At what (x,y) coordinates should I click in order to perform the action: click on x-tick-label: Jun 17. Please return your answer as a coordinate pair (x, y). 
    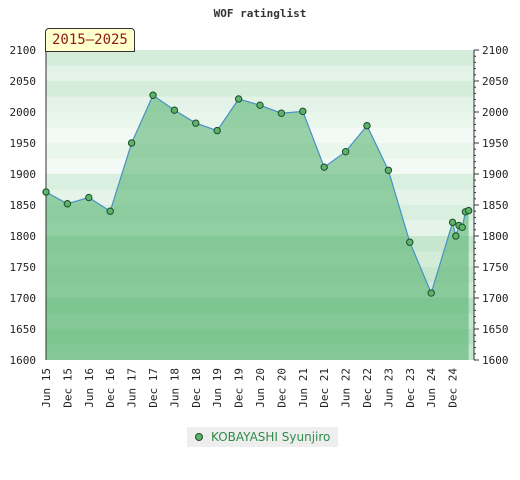
    Looking at the image, I should click on (132, 388).